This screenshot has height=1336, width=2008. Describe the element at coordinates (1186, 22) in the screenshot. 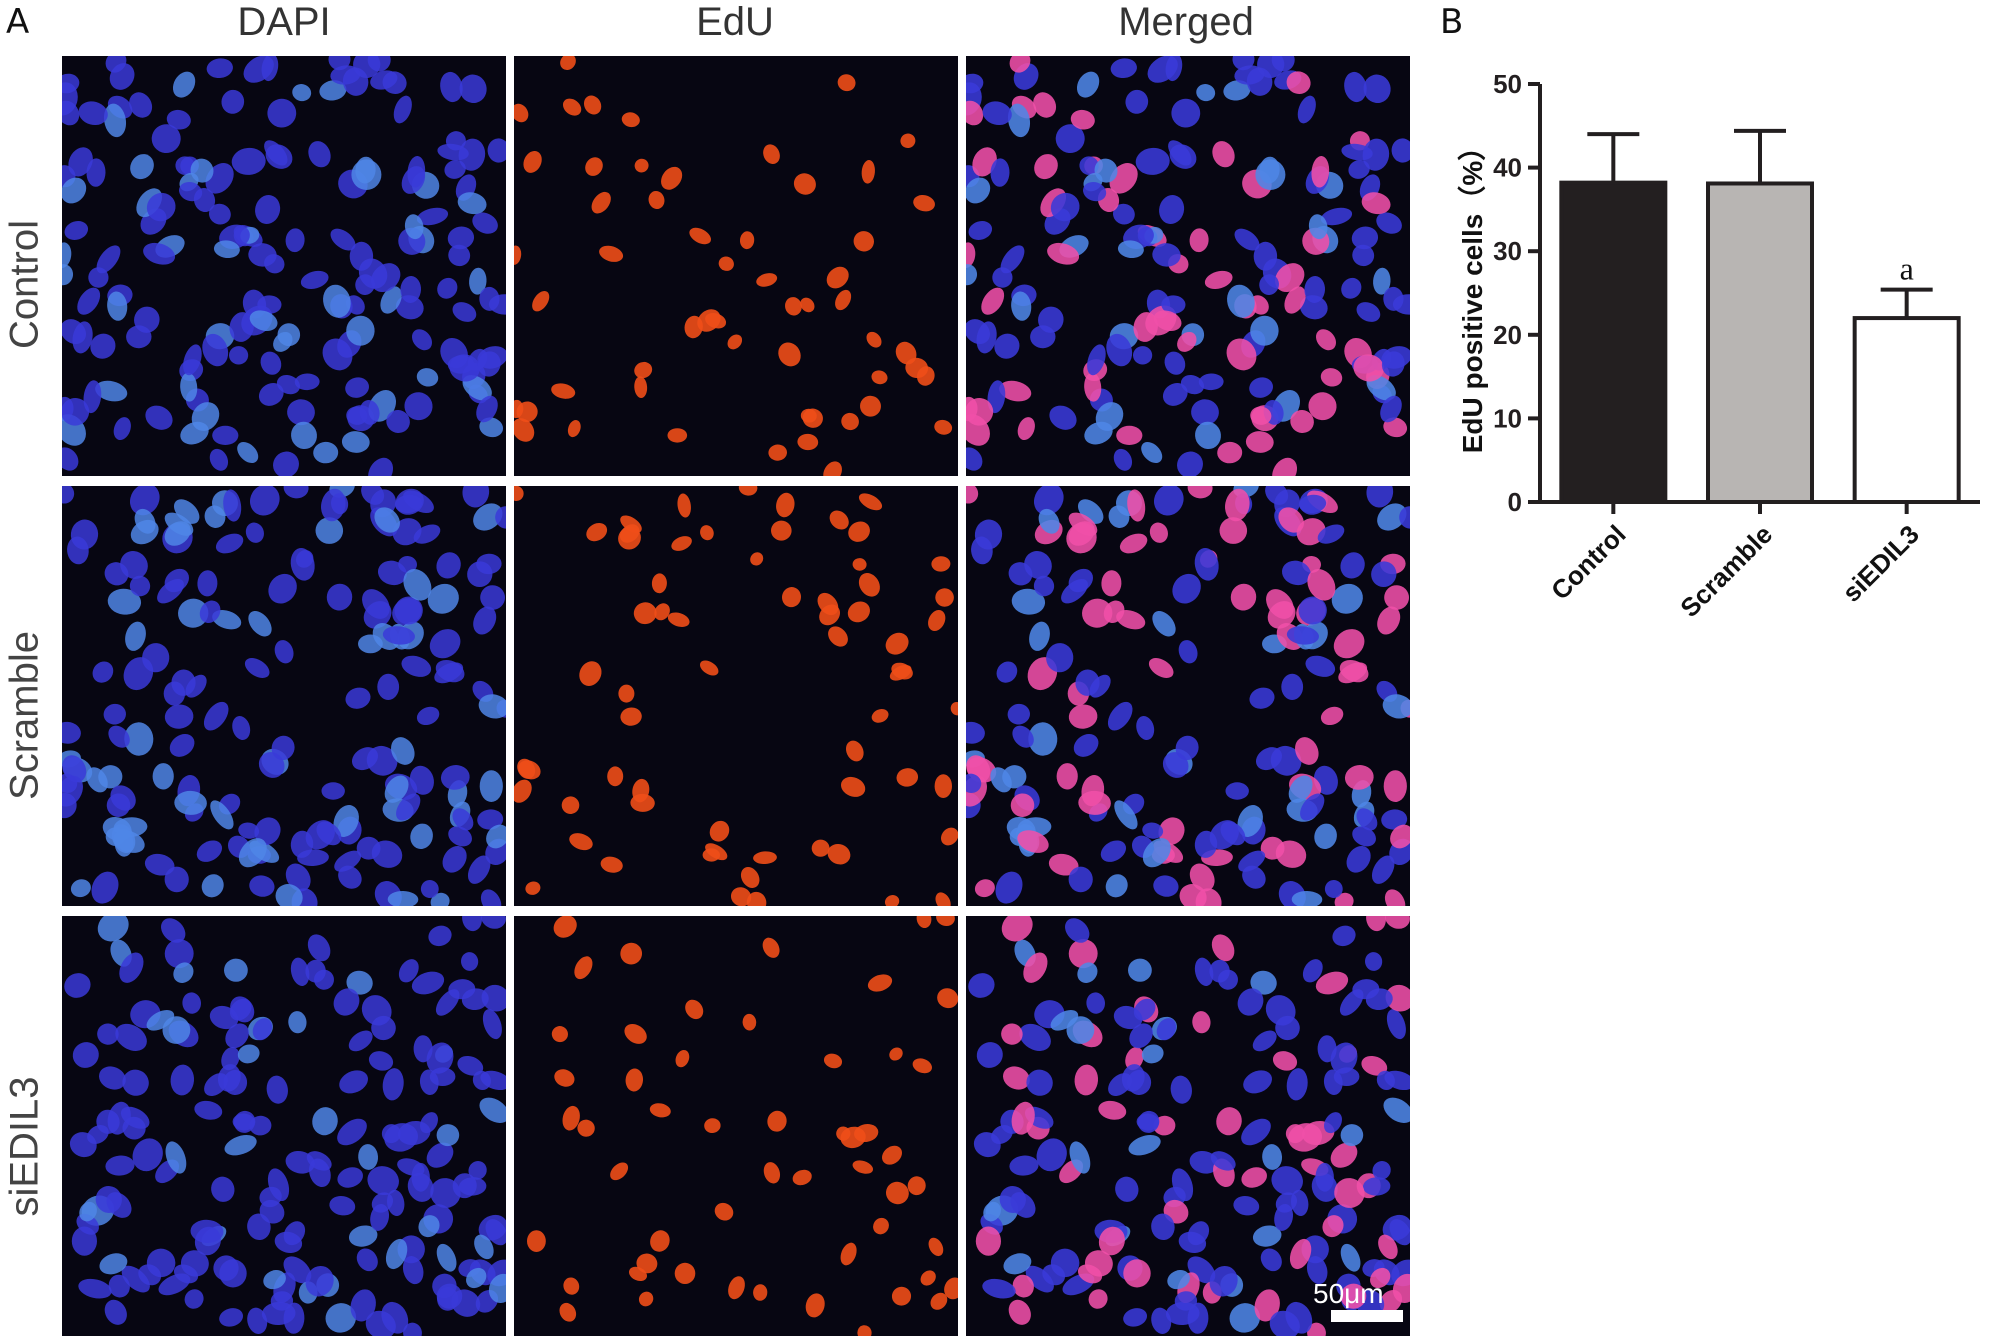

I see `column-header-merged: Merged` at that location.